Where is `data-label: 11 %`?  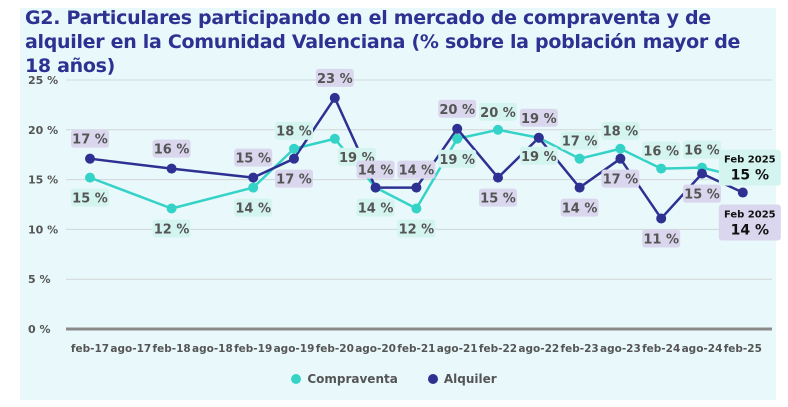
data-label: 11 % is located at coordinates (661, 239).